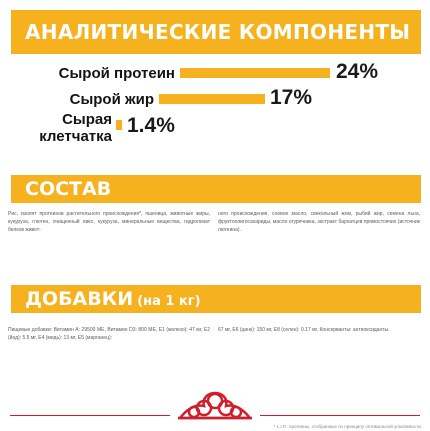 The image size is (430, 431). What do you see at coordinates (169, 301) in the screenshot?
I see `additives-heading-suffix: (на 1 кг)` at bounding box center [169, 301].